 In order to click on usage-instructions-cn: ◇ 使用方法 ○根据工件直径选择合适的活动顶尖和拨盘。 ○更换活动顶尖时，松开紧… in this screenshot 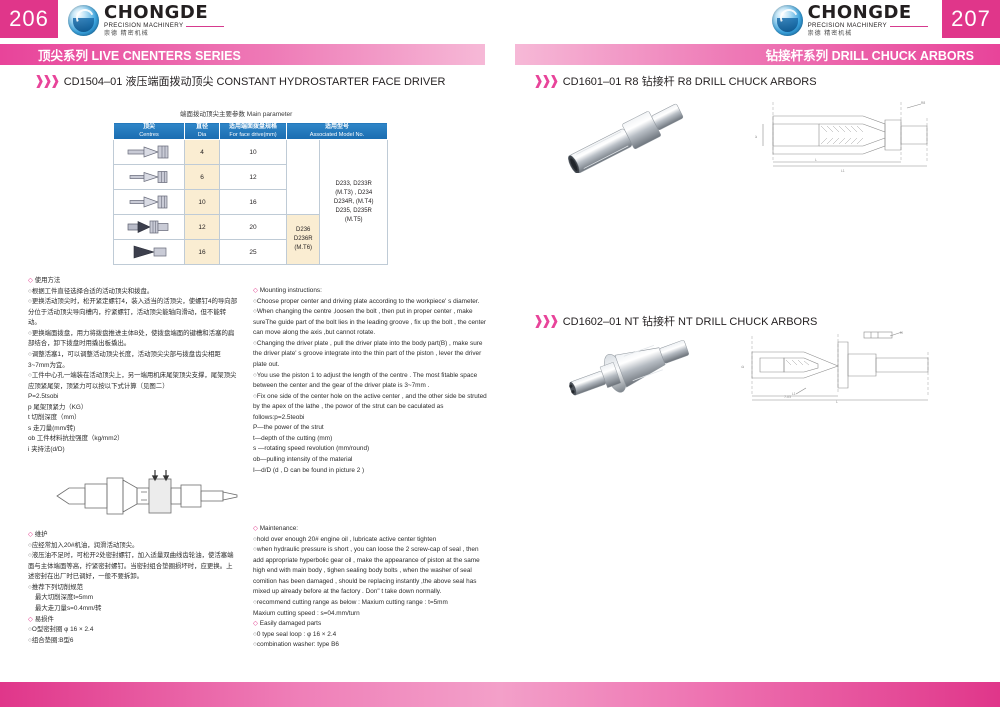, I will do `click(133, 366)`.